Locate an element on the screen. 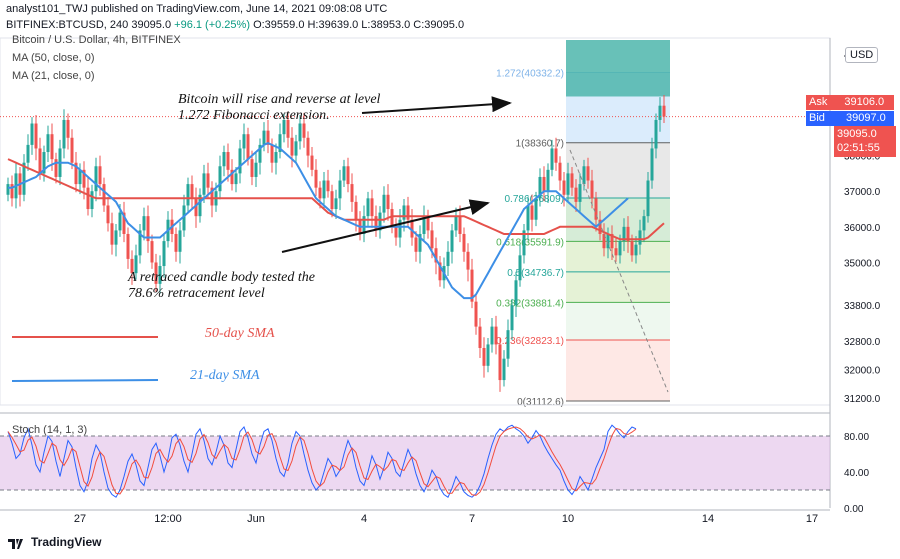 This screenshot has height=559, width=900. stoch-tick-label: 0.00 is located at coordinates (854, 509).